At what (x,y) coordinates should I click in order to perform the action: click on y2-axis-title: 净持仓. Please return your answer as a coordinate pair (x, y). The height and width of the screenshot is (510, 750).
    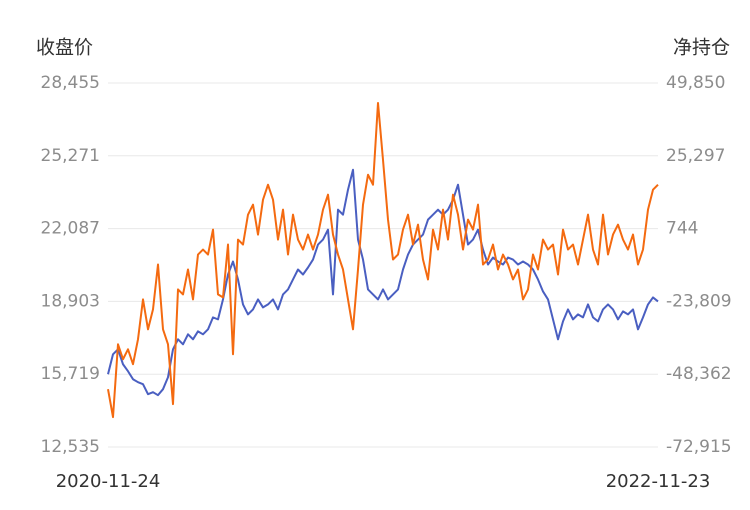
    Looking at the image, I should click on (701, 48).